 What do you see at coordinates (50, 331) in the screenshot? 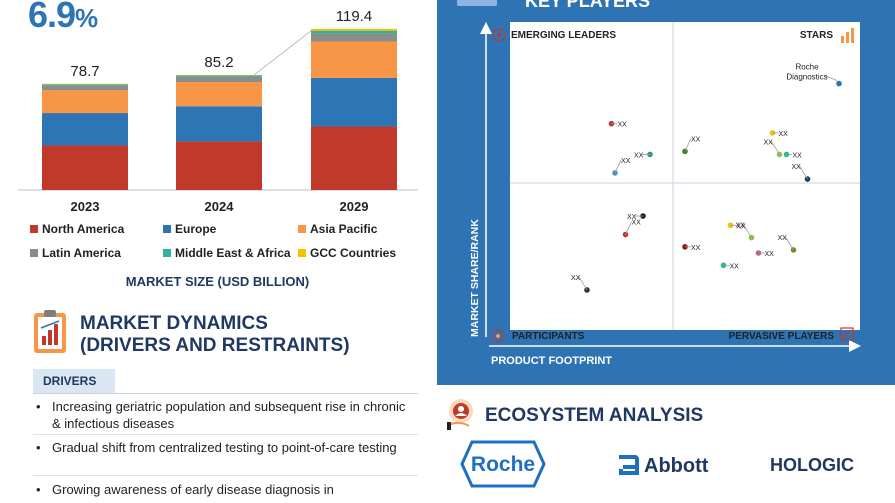
I see `clipboard-icon` at bounding box center [50, 331].